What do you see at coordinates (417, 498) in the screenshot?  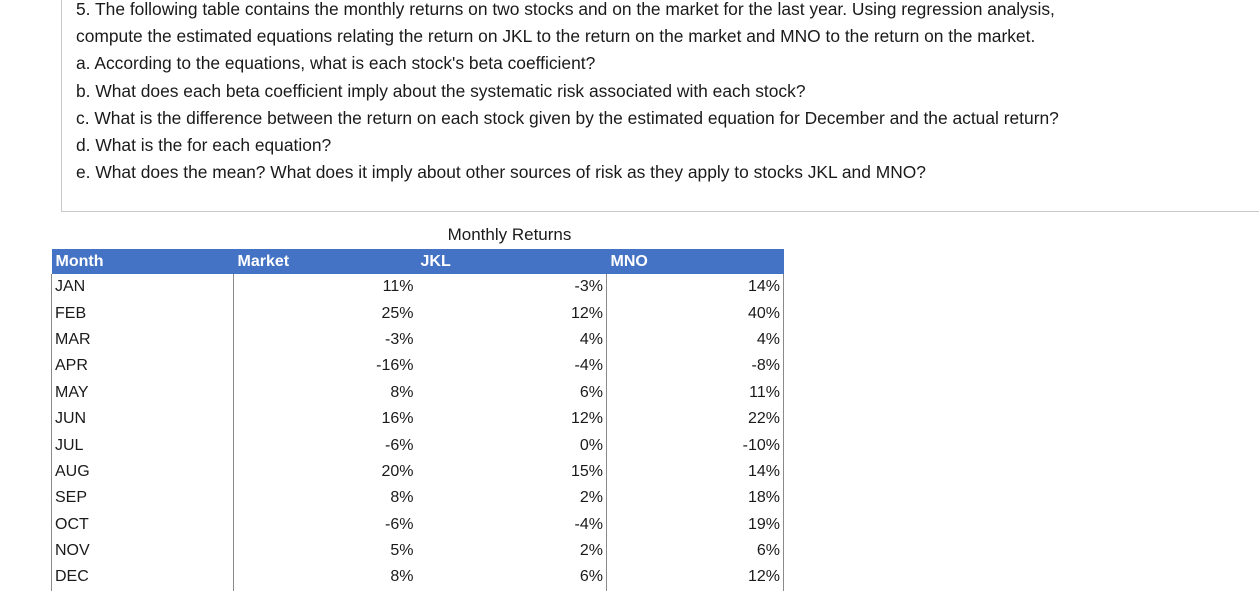 I see `table-row: SEP 8% 2% 18%` at bounding box center [417, 498].